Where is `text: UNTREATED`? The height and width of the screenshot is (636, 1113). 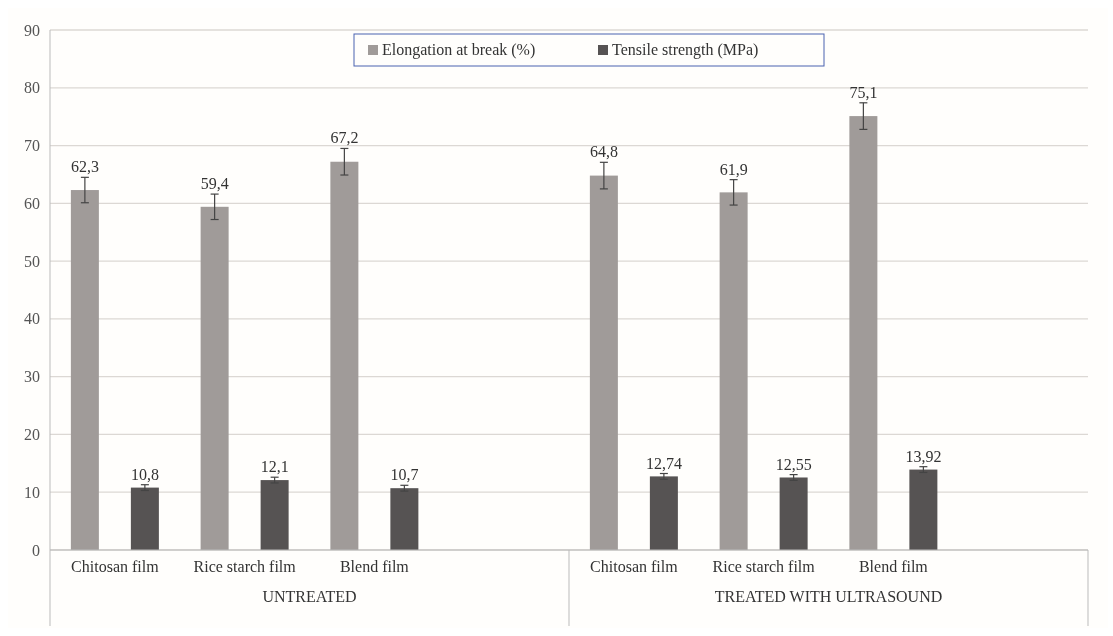
text: UNTREATED is located at coordinates (309, 596).